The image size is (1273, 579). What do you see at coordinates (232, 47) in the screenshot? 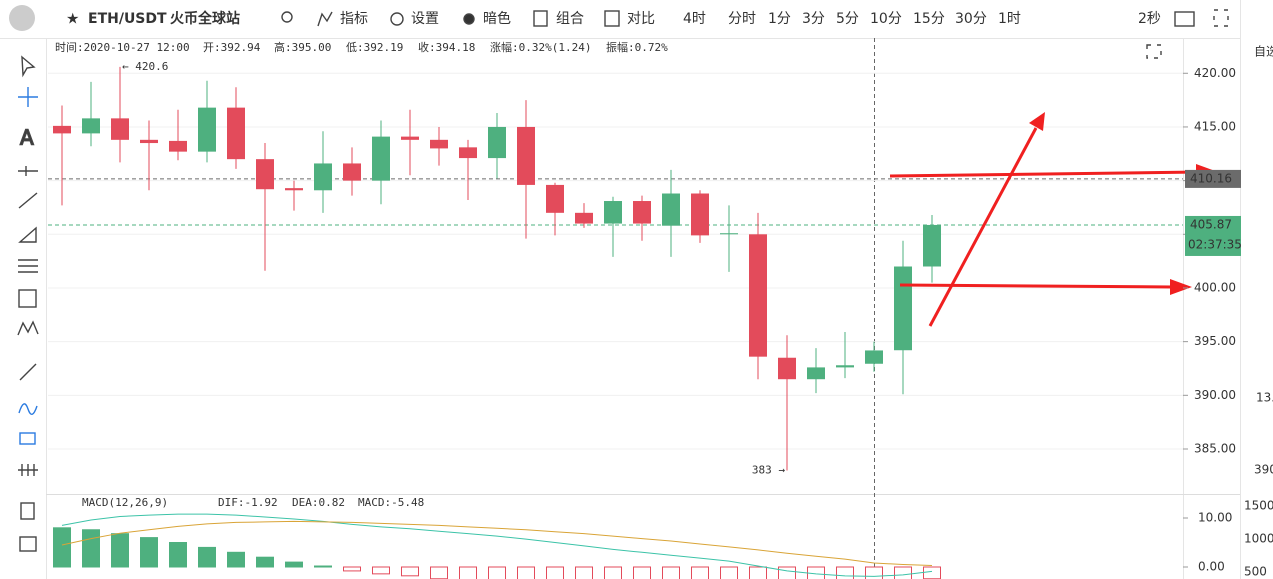
I see `info: 开:392.94` at bounding box center [232, 47].